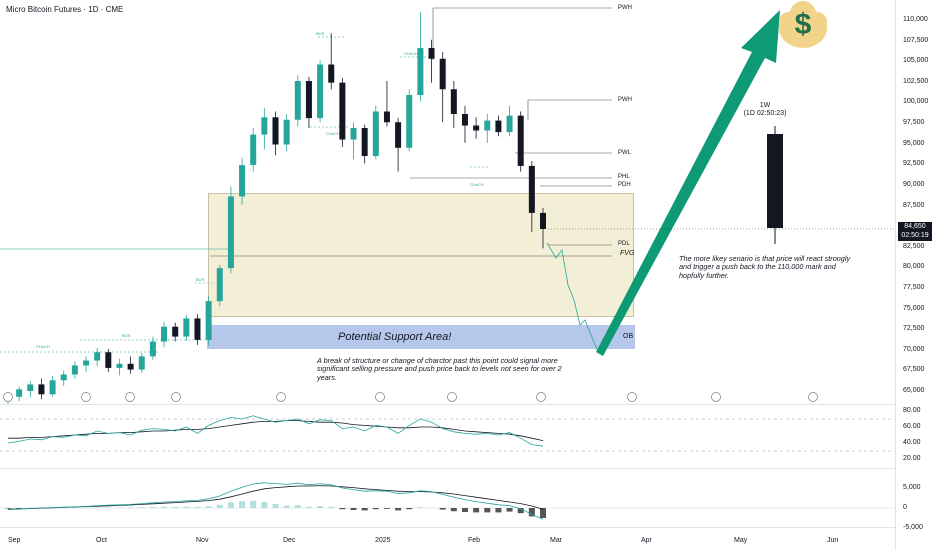  What do you see at coordinates (765, 110) in the screenshot?
I see `weekly-label: 1W (1D 02:50:23)` at bounding box center [765, 110].